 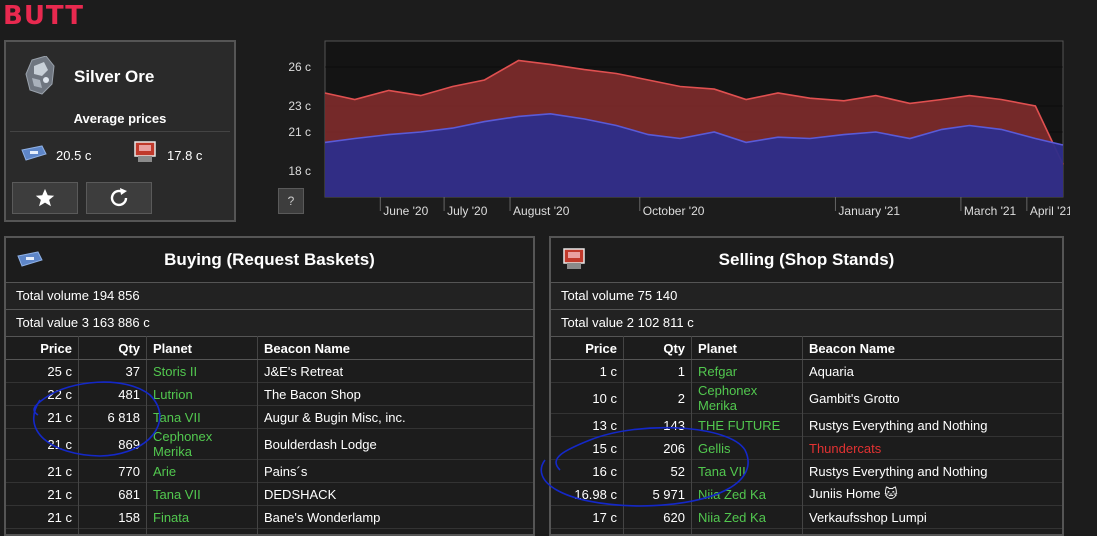 What do you see at coordinates (587, 425) in the screenshot?
I see `price-cell: 13 c` at bounding box center [587, 425].